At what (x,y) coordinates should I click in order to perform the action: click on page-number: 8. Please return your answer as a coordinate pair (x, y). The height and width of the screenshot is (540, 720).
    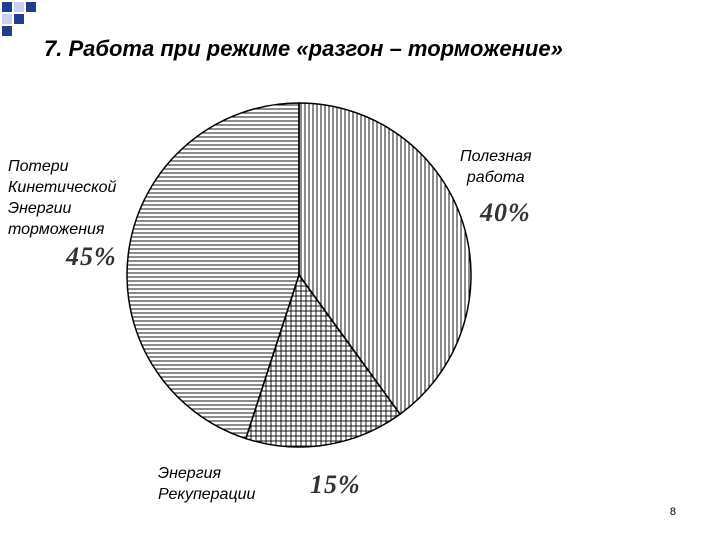
    Looking at the image, I should click on (672, 512).